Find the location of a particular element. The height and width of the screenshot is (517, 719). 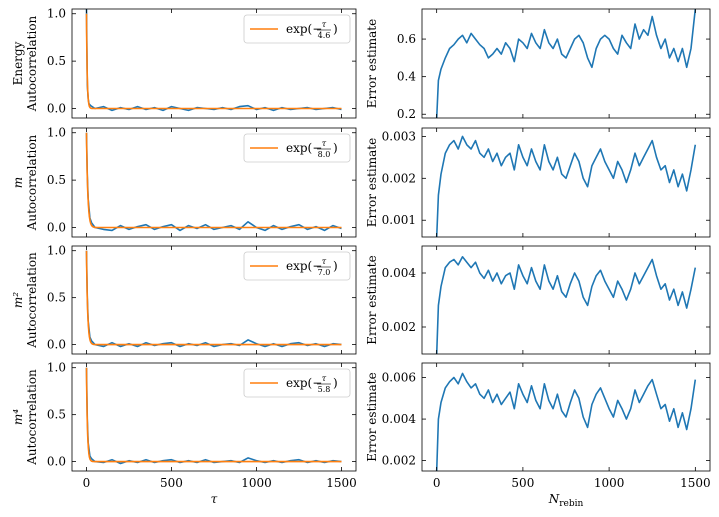

x-axis-label-sub: rebin is located at coordinates (571, 504).